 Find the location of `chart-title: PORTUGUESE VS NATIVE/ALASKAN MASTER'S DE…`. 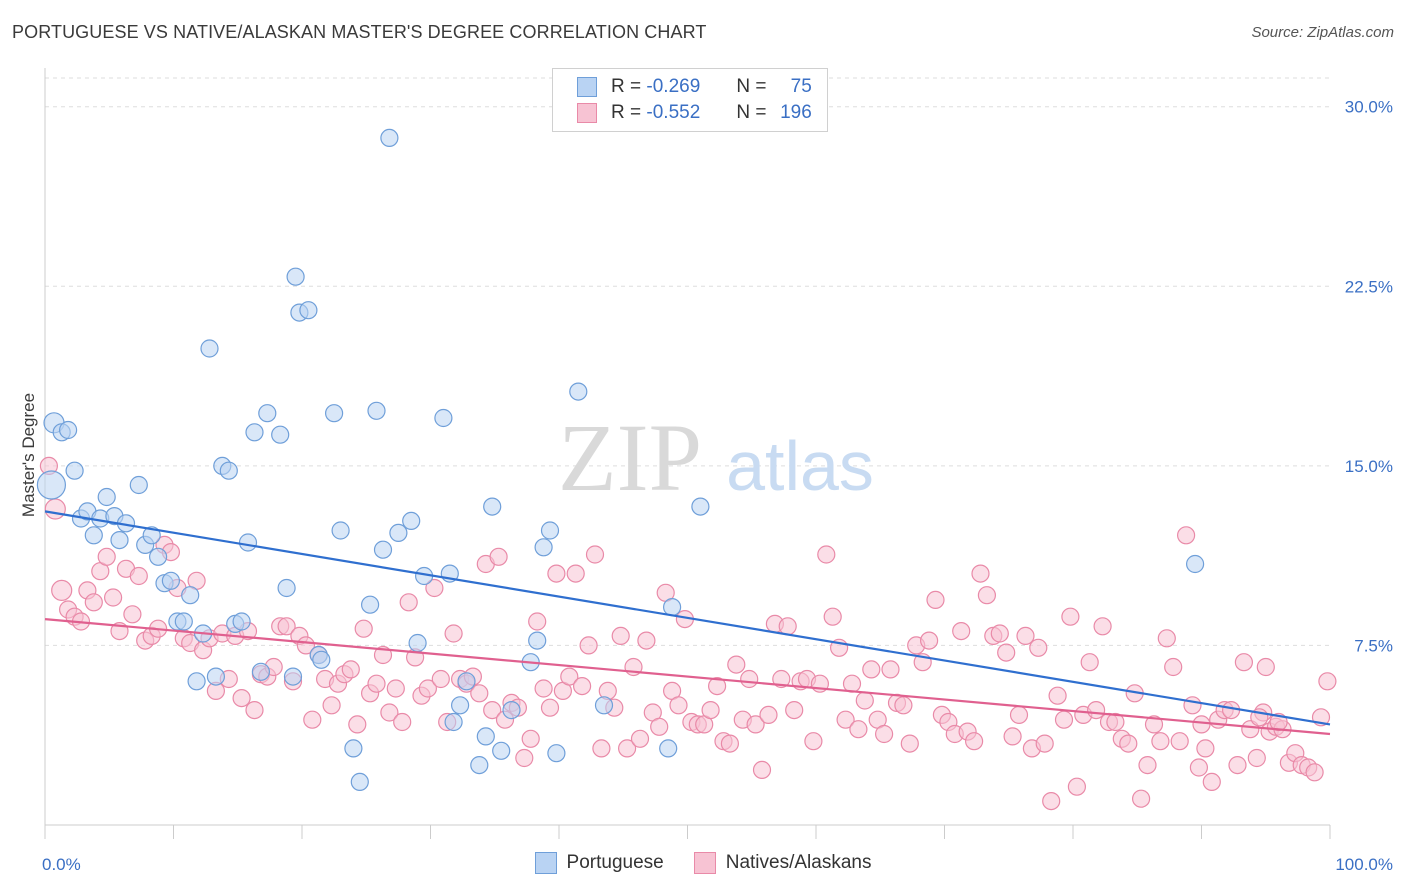

chart-title: PORTUGUESE VS NATIVE/ALASKAN MASTER'S DE… is located at coordinates (359, 32).